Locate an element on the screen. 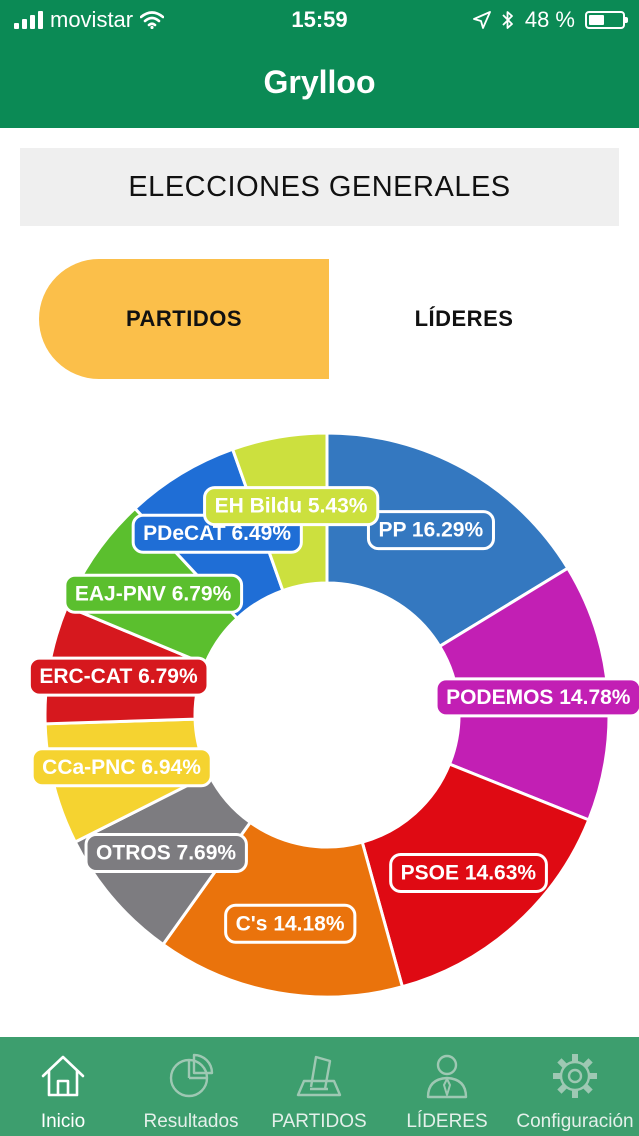 The image size is (639, 1136). slice-label-eh-bildu: EH Bildu 5.43% is located at coordinates (291, 506).